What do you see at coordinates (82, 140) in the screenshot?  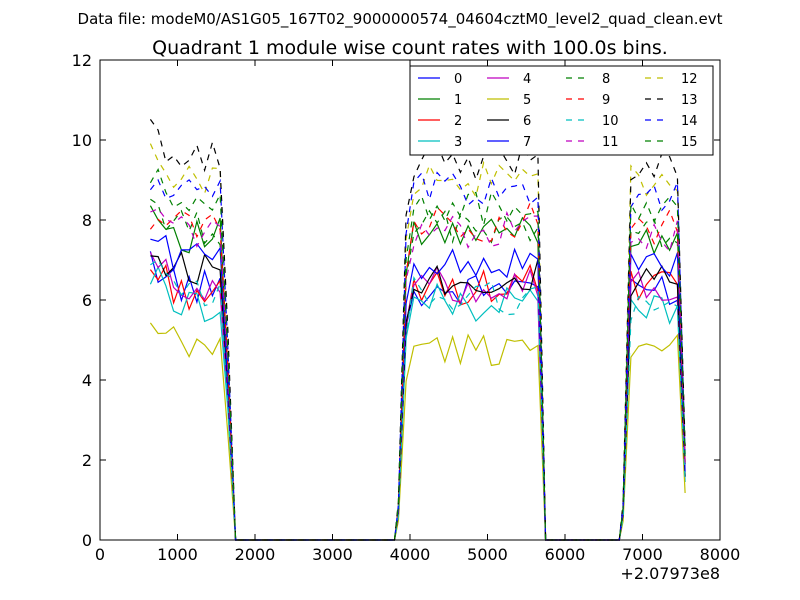 I see `y-tick-label: 10` at bounding box center [82, 140].